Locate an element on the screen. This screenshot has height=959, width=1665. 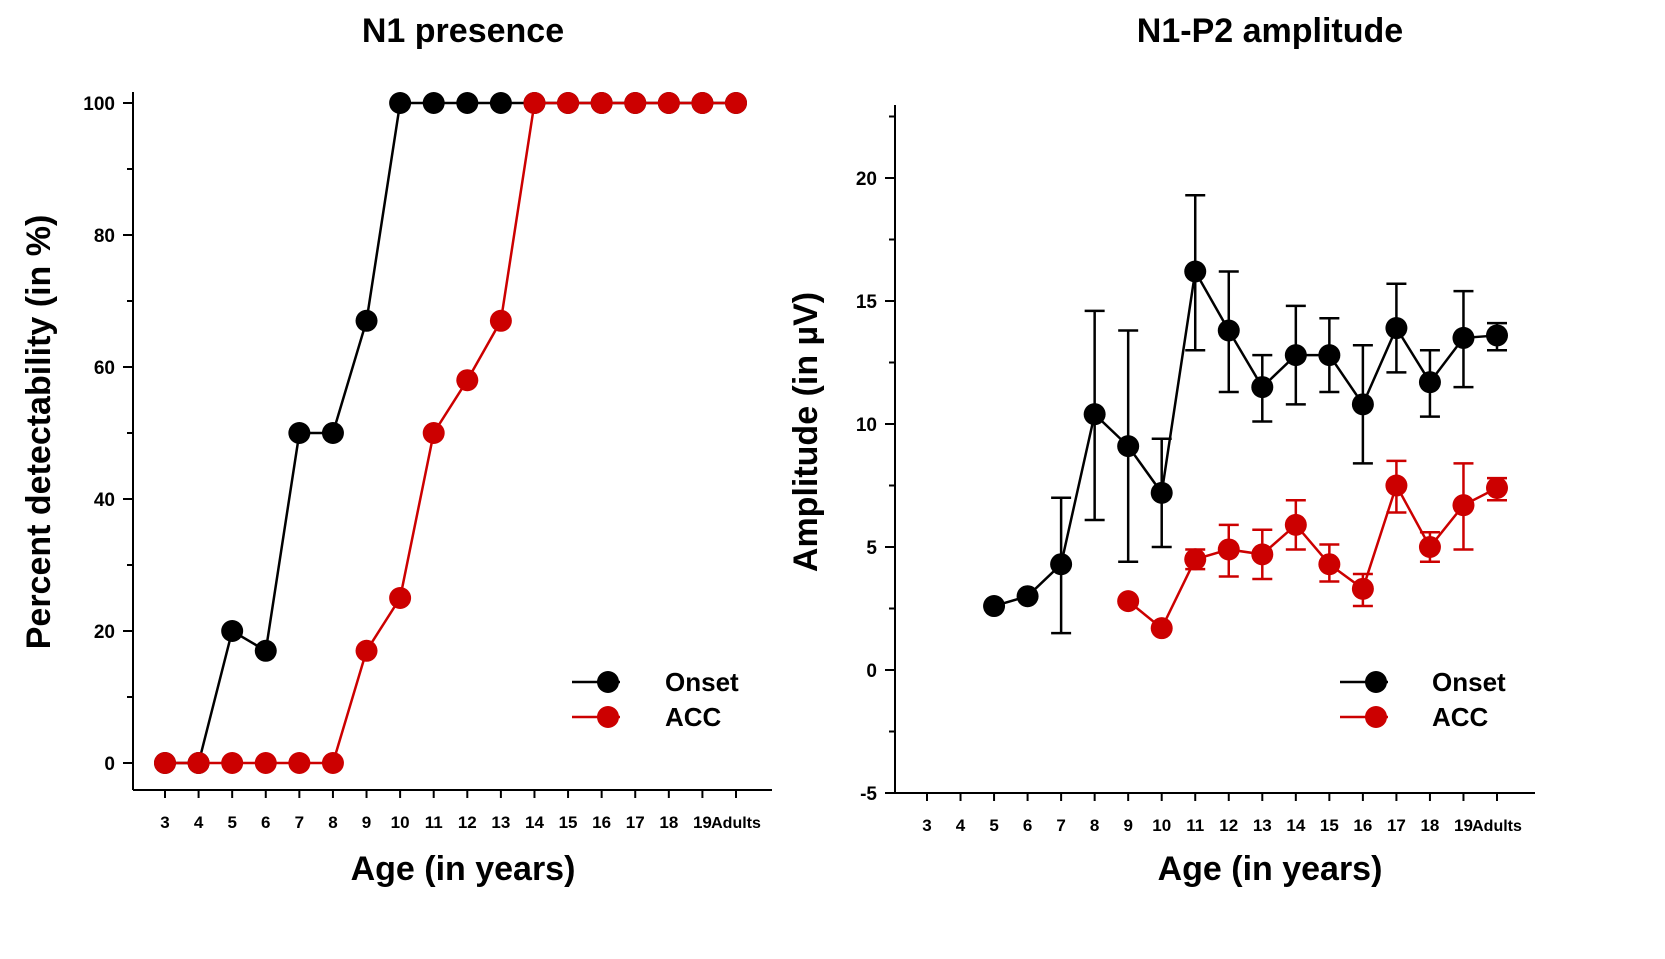
y-axis-label: Amplitude (in µV) is located at coordinates (806, 432).